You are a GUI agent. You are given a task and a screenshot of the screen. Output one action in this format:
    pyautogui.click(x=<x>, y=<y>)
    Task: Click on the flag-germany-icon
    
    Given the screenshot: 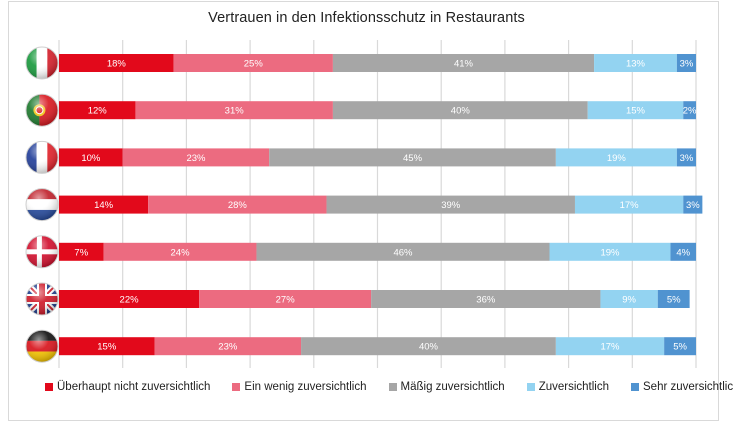 What is the action you would take?
    pyautogui.click(x=42, y=346)
    